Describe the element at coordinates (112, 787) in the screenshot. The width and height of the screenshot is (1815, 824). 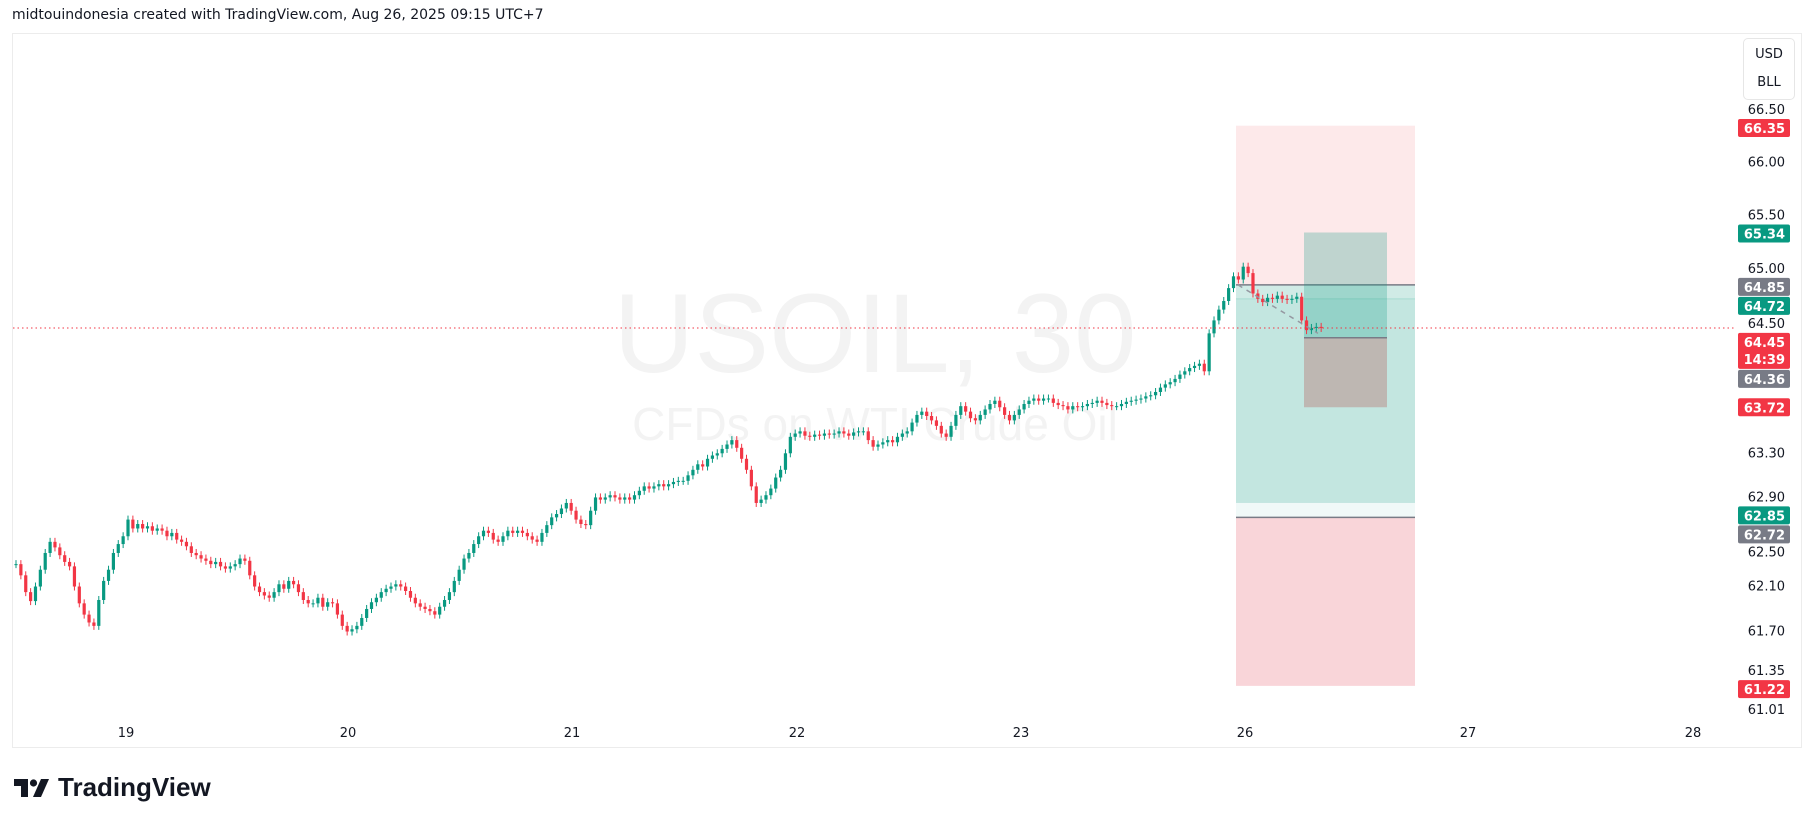
I see `tradingview-logo: TradingView` at that location.